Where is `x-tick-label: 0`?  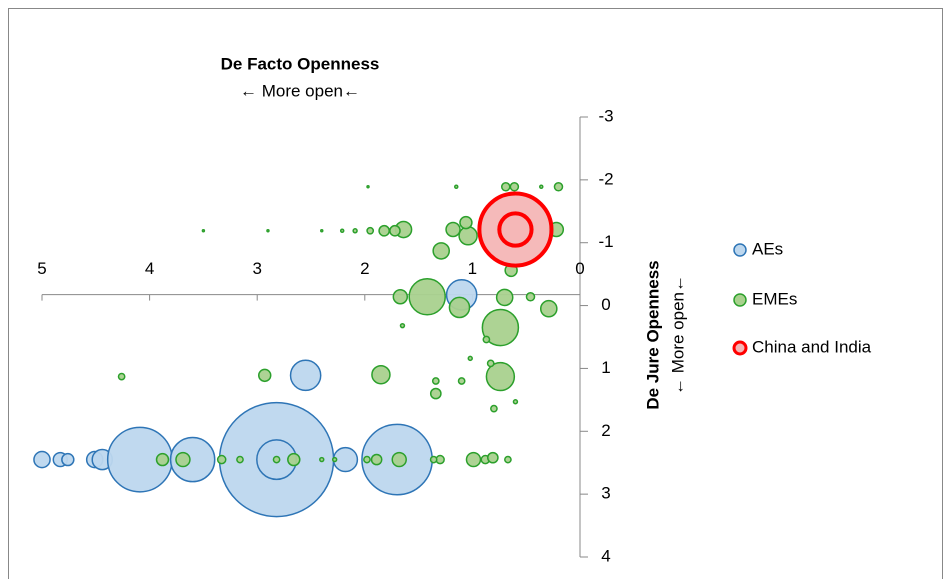
x-tick-label: 0 is located at coordinates (579, 268).